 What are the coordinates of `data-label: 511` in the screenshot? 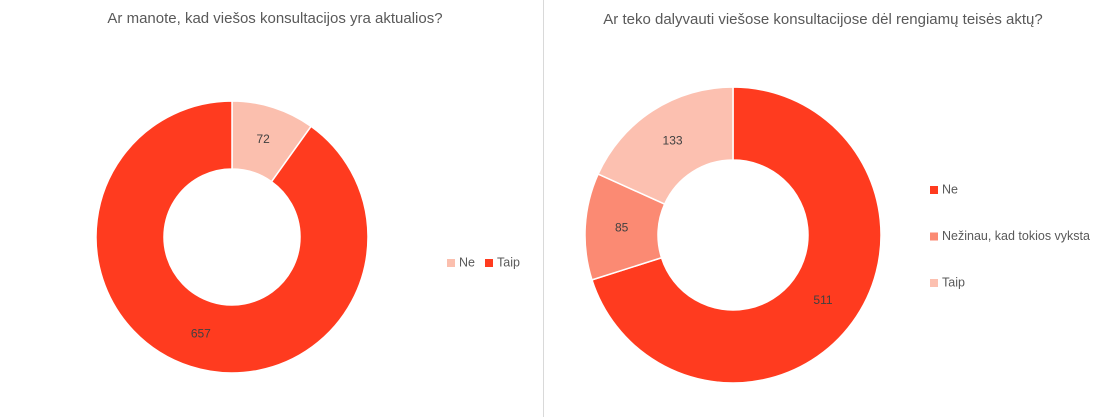 It's located at (822, 300).